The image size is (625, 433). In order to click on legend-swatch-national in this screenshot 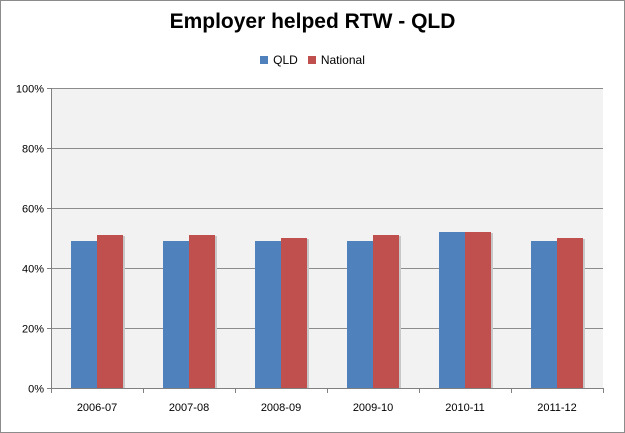, I will do `click(311, 60)`.